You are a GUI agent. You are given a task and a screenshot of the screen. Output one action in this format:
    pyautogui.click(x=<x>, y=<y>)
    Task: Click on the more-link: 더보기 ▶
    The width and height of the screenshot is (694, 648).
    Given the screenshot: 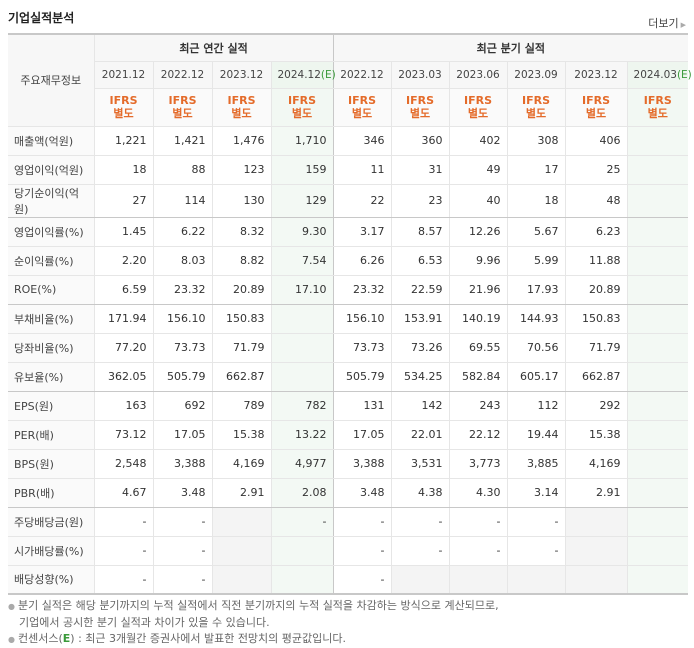 What is the action you would take?
    pyautogui.click(x=667, y=23)
    